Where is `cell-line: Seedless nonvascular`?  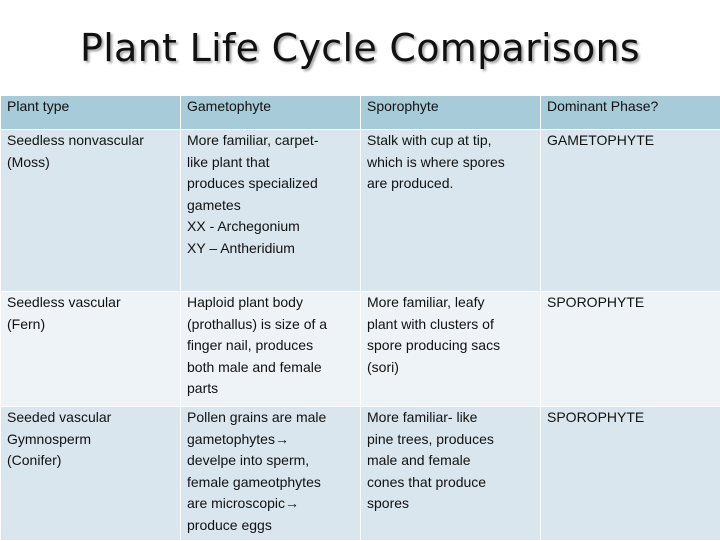 cell-line: Seedless nonvascular is located at coordinates (90, 141).